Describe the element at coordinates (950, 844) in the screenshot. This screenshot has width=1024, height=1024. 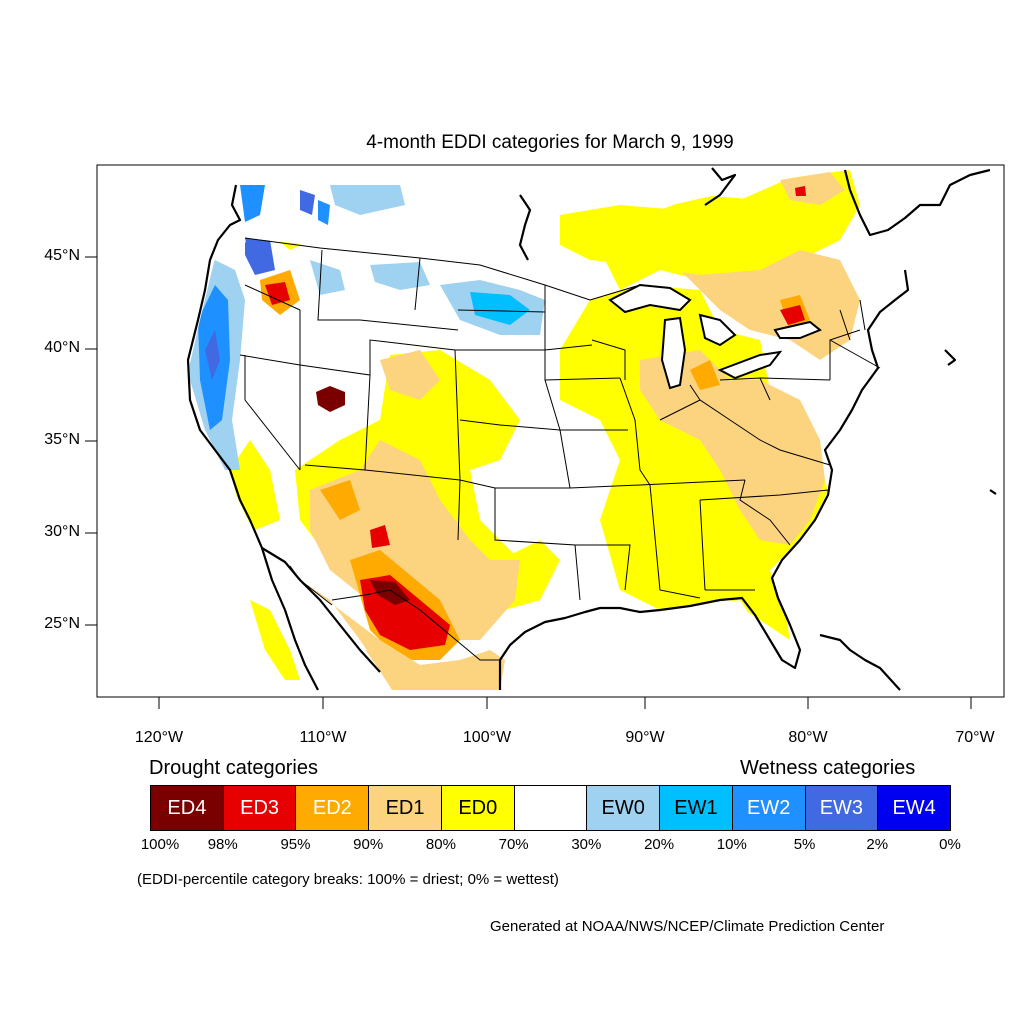
I see `percentile-label: 0%` at that location.